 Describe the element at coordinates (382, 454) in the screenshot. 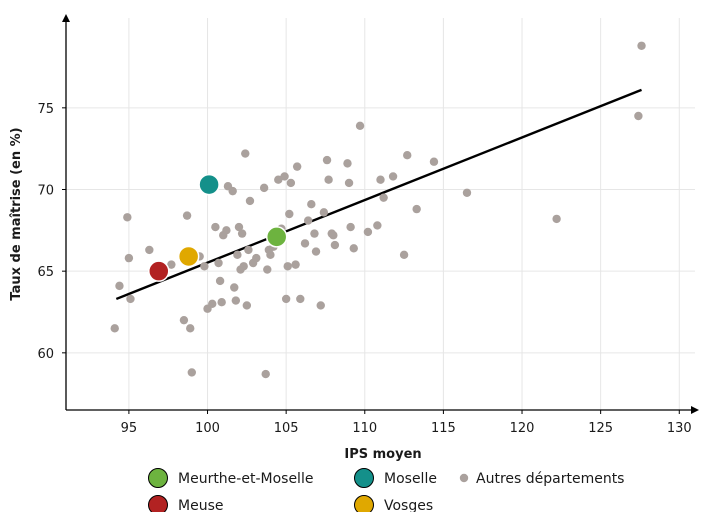

I see `x-axis-title: IPS moyen` at that location.